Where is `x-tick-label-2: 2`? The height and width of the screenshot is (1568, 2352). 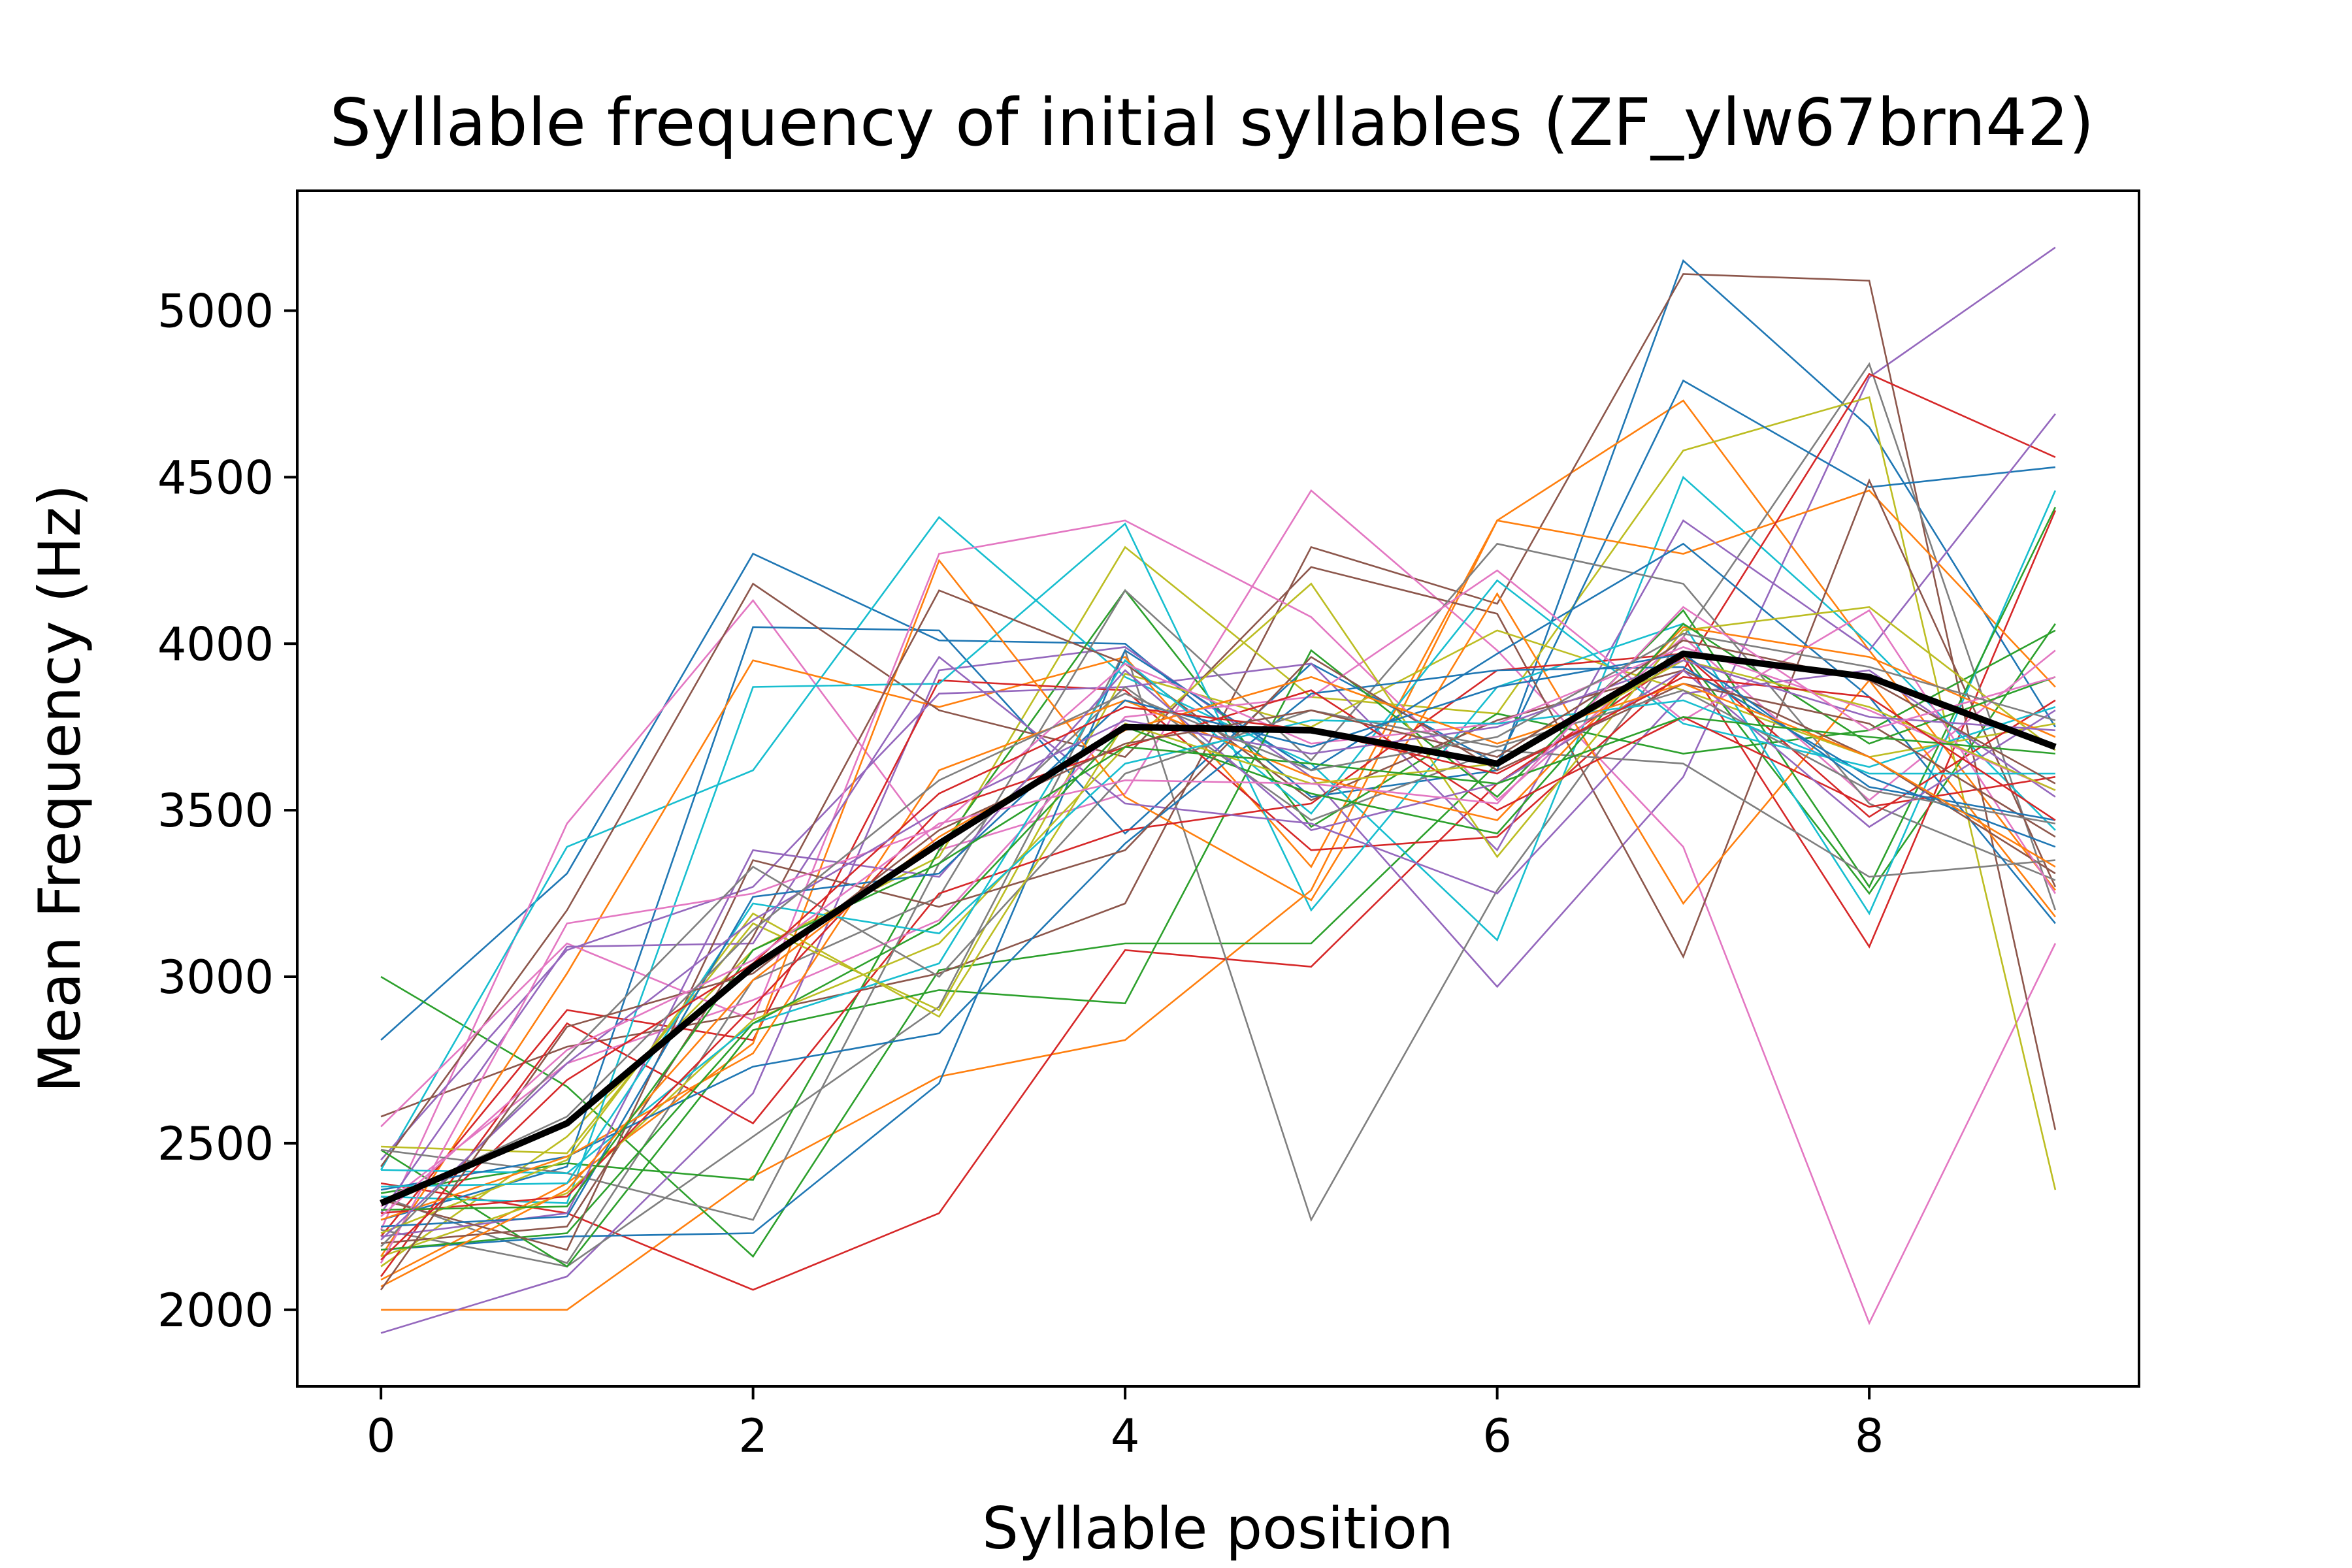 x-tick-label-2: 2 is located at coordinates (753, 1436).